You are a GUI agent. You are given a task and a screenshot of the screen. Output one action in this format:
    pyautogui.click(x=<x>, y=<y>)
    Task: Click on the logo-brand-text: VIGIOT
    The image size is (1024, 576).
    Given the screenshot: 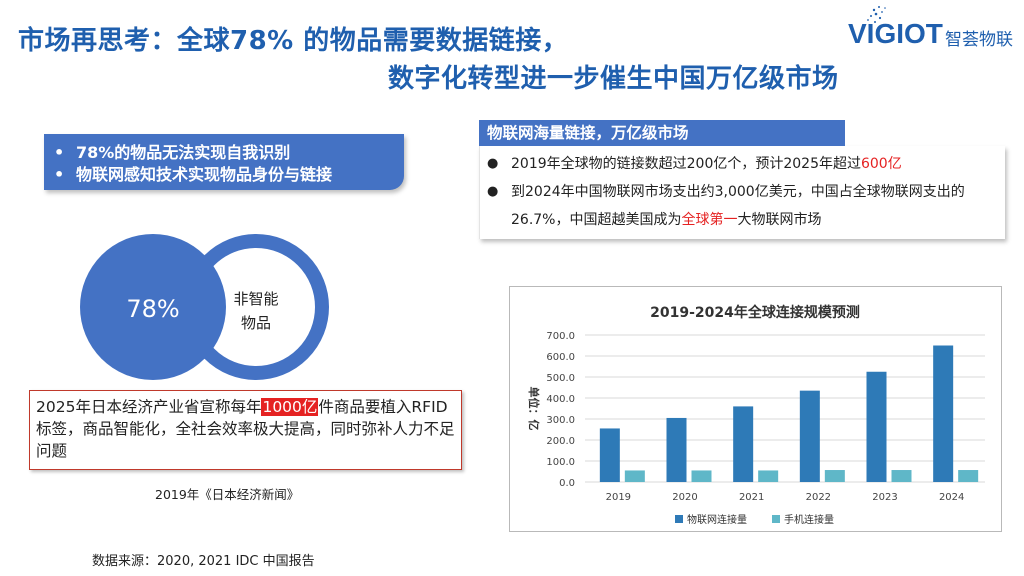 What is the action you would take?
    pyautogui.click(x=895, y=33)
    